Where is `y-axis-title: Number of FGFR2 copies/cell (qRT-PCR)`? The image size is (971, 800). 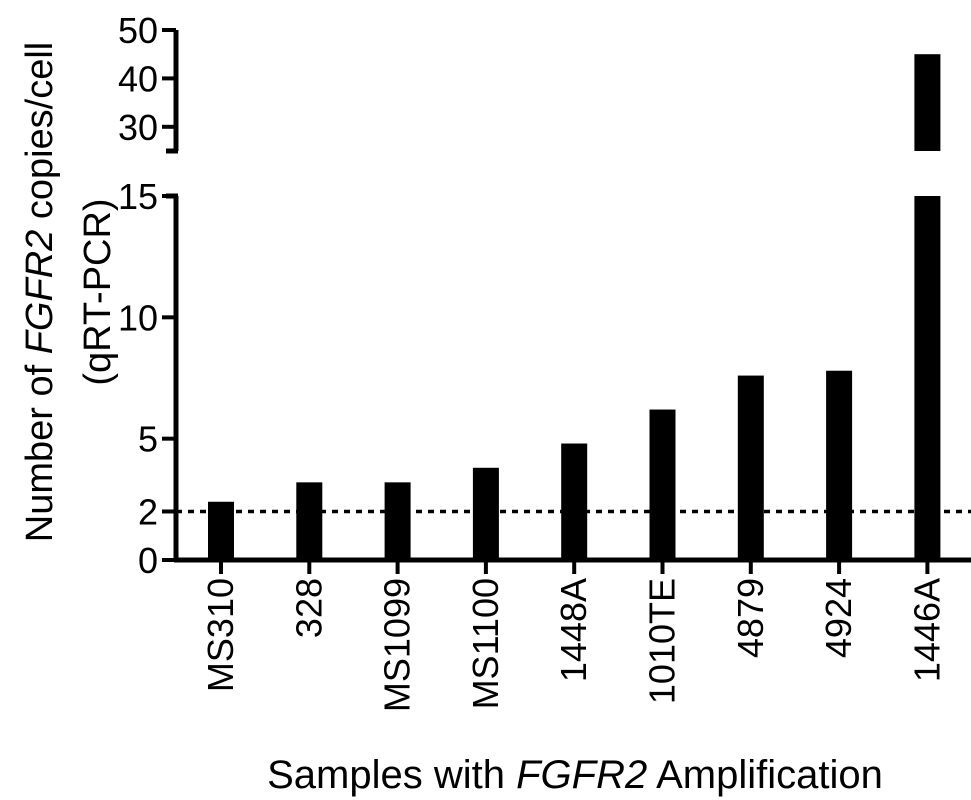 y-axis-title: Number of FGFR2 copies/cell (qRT-PCR) is located at coordinates (69, 292).